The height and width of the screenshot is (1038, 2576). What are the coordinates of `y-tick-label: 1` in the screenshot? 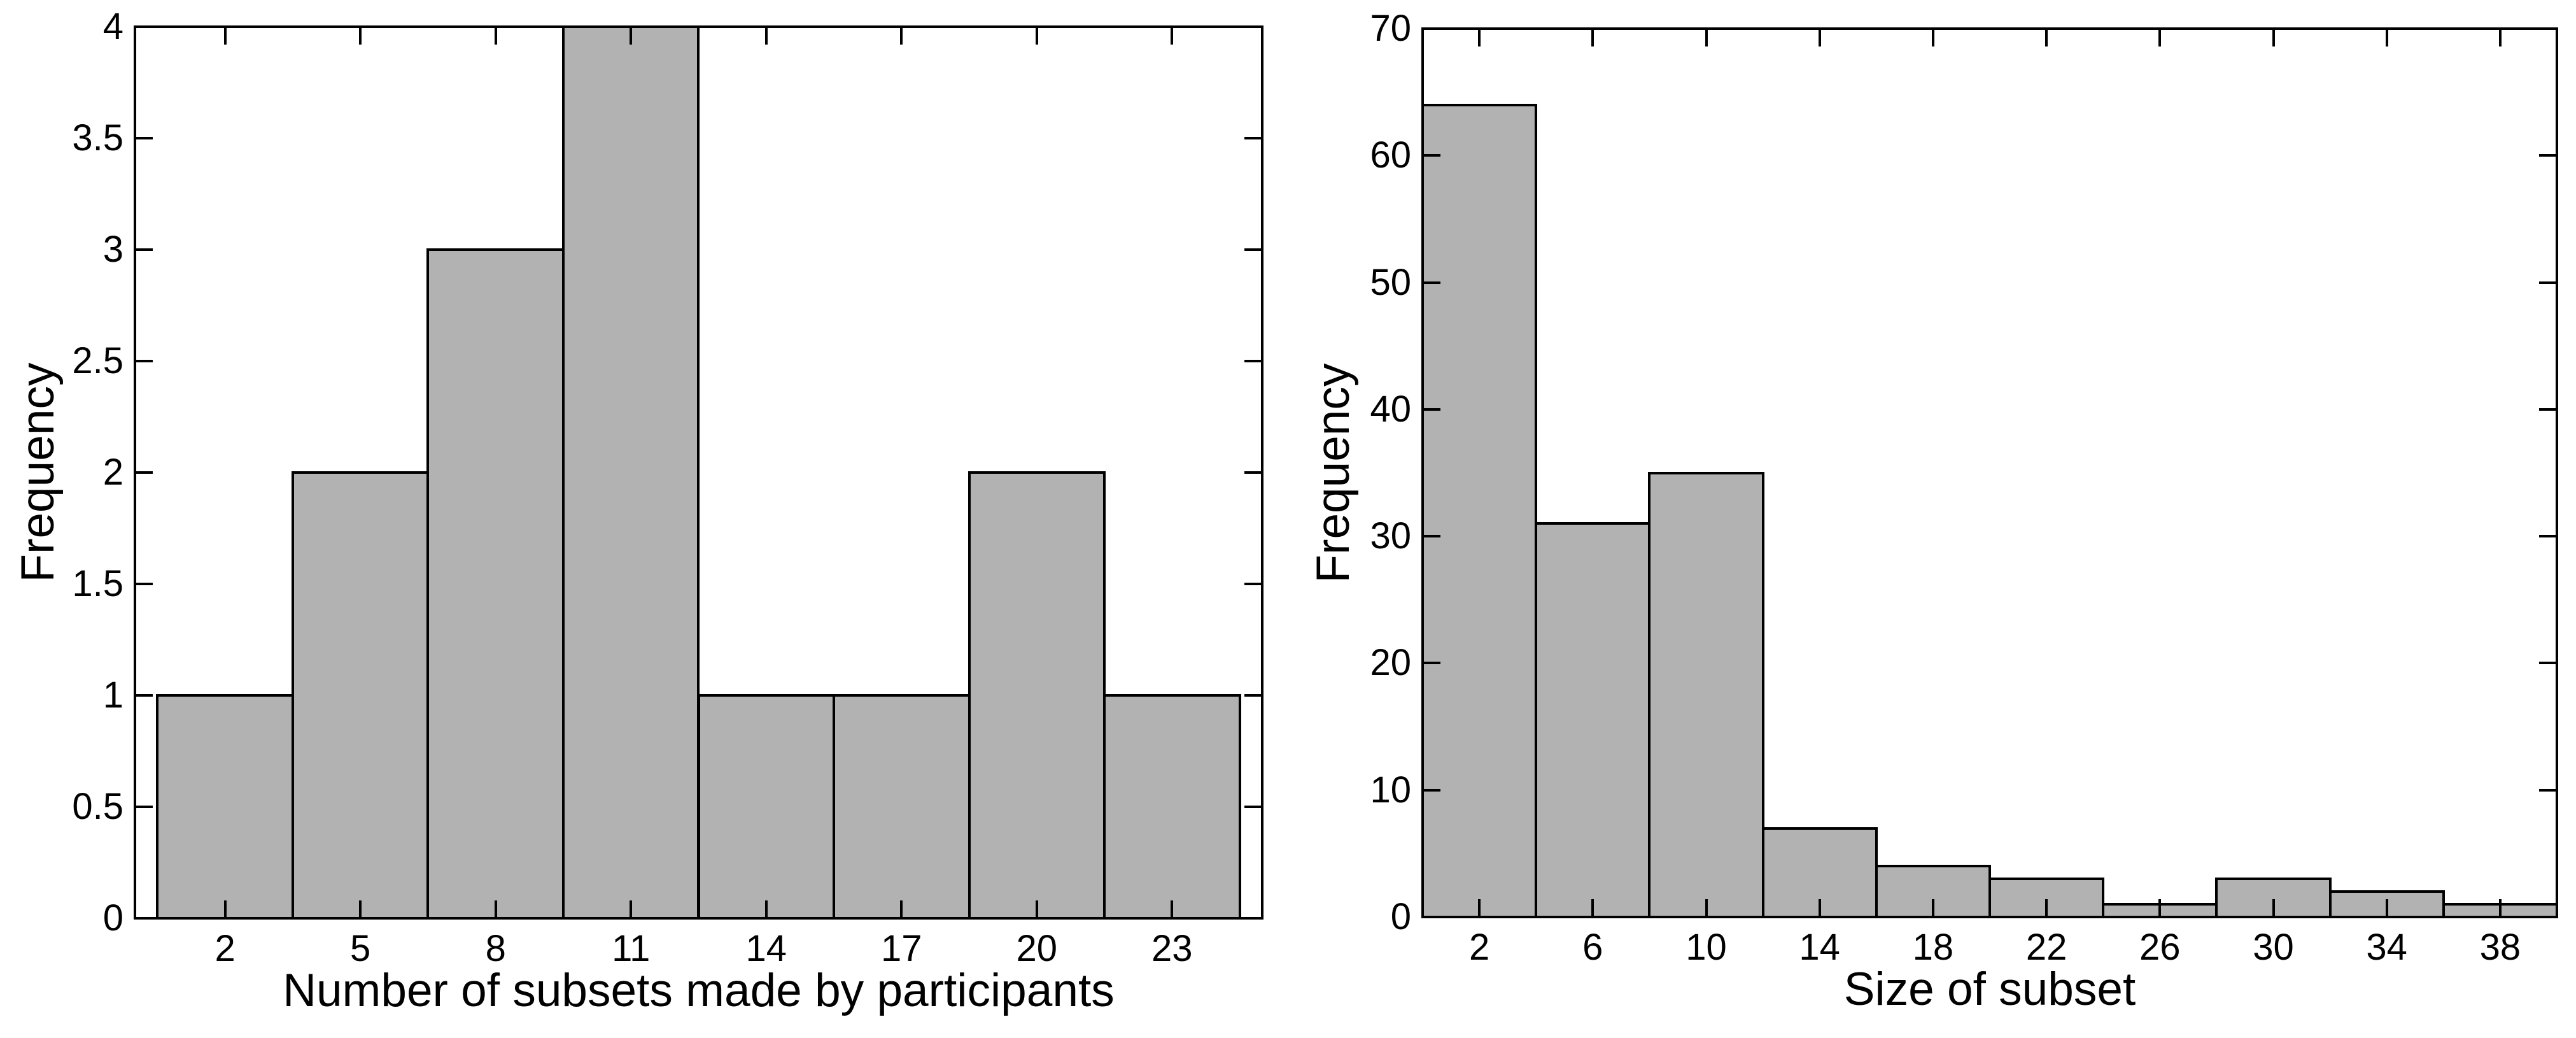 It's located at (113, 695).